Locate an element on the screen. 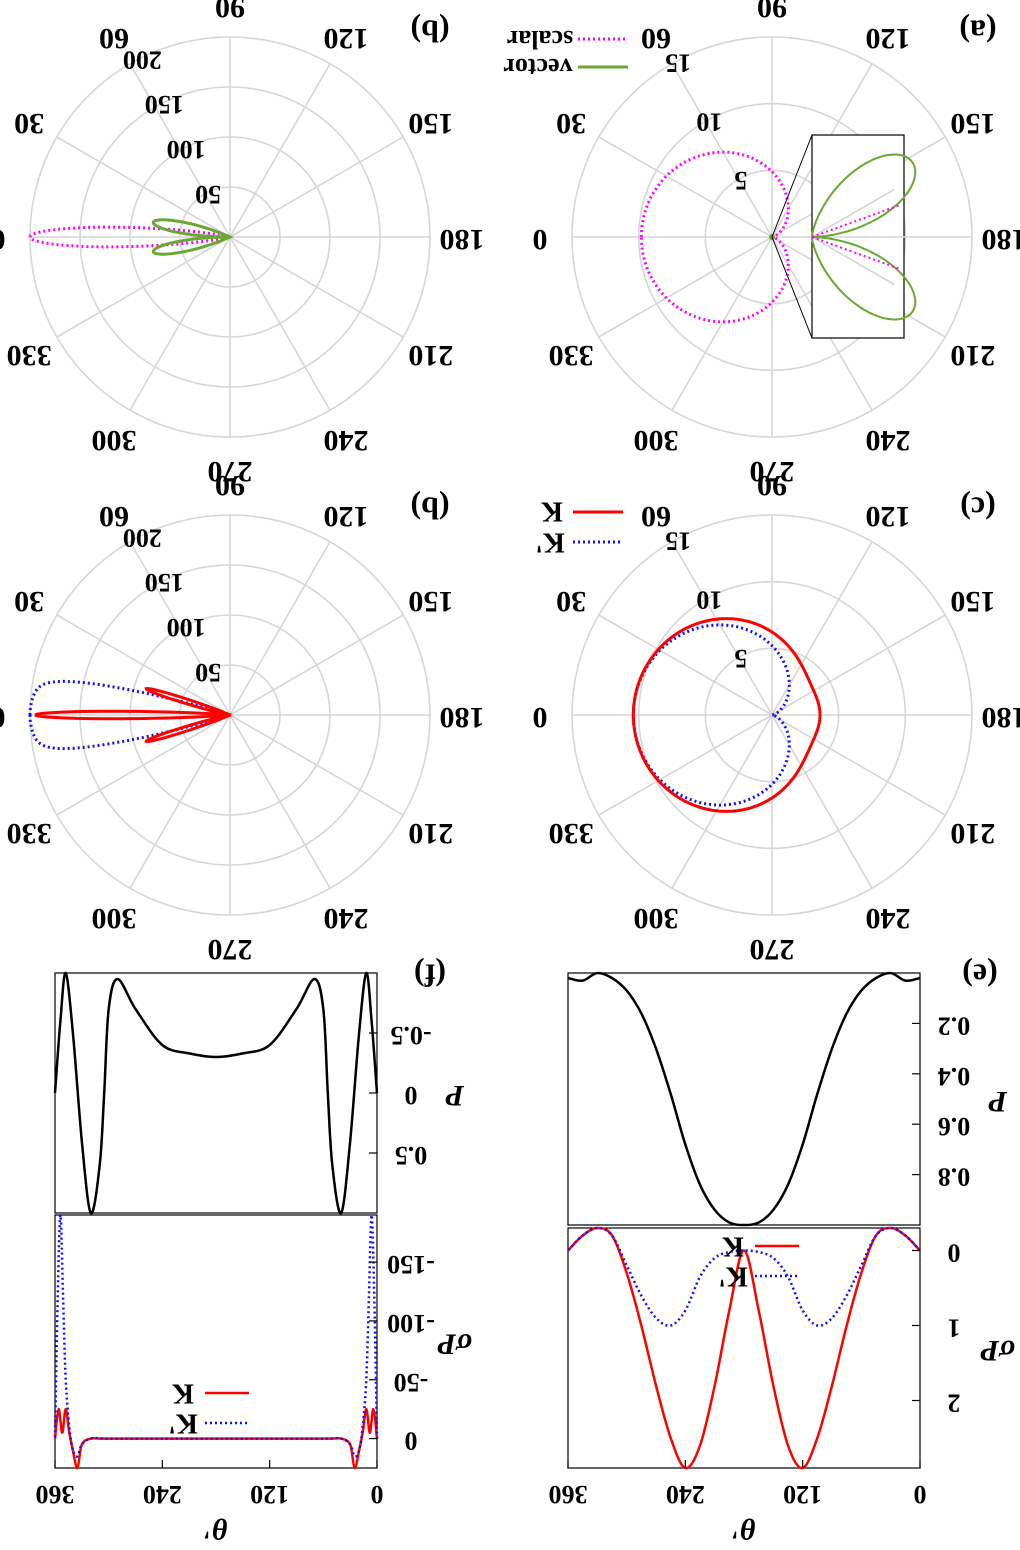  panel-e-sigma-frame is located at coordinates (744, 1348).